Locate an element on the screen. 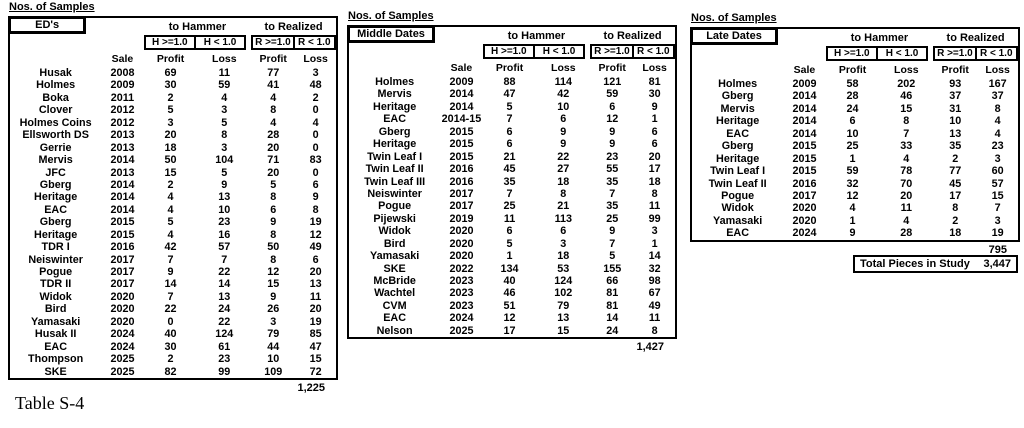 The width and height of the screenshot is (1024, 428). sale-year-cell: 2020 is located at coordinates (804, 208).